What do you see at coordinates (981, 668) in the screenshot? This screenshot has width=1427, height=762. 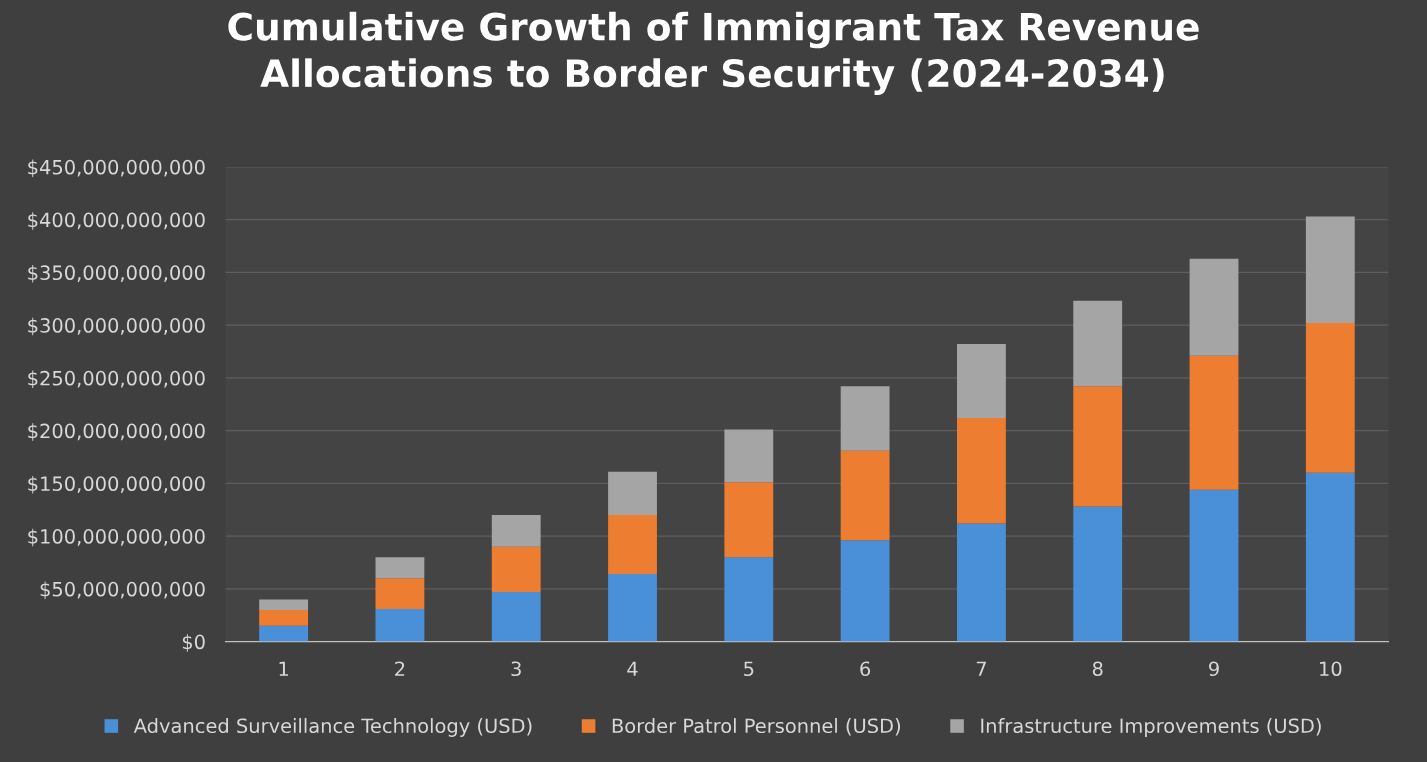 I see `x-tick-label: 7` at bounding box center [981, 668].